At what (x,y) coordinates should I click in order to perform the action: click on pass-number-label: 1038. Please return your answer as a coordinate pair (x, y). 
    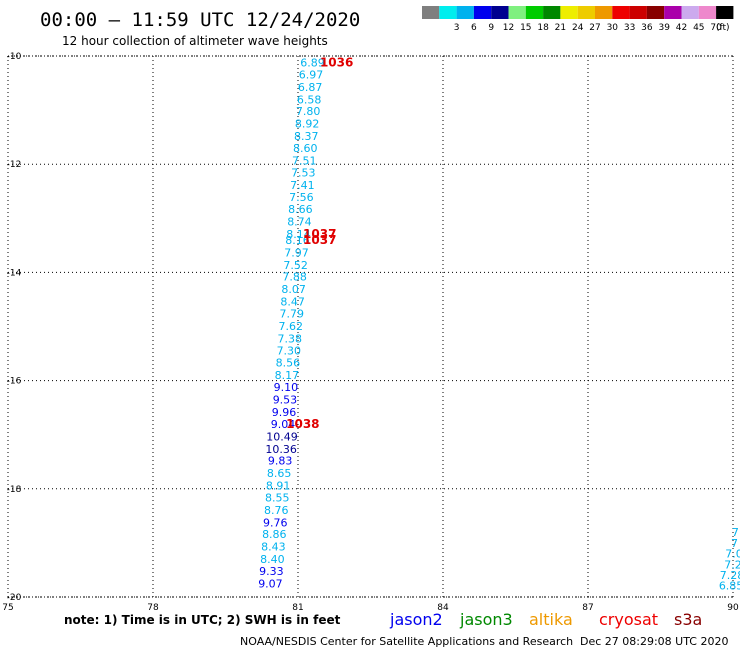
    Looking at the image, I should click on (302, 424).